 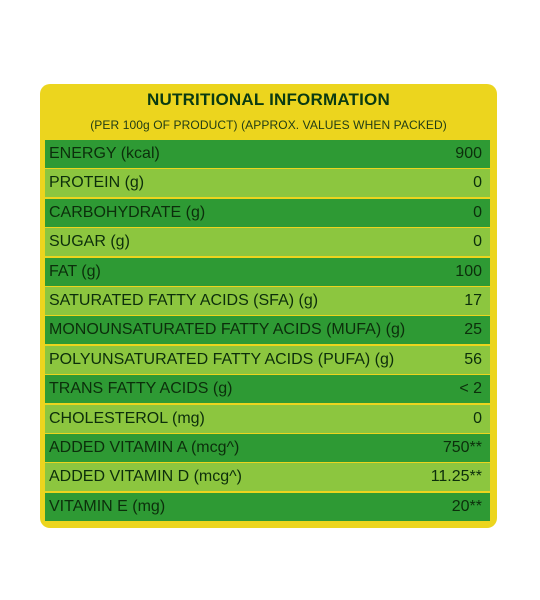 What do you see at coordinates (473, 330) in the screenshot?
I see `nutrient-value: 25` at bounding box center [473, 330].